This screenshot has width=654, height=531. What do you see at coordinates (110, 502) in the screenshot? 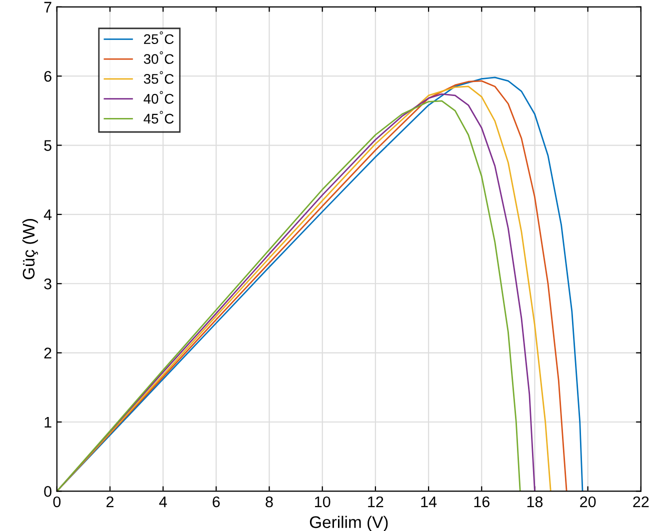
I see `x-tick-label: 2` at bounding box center [110, 502].